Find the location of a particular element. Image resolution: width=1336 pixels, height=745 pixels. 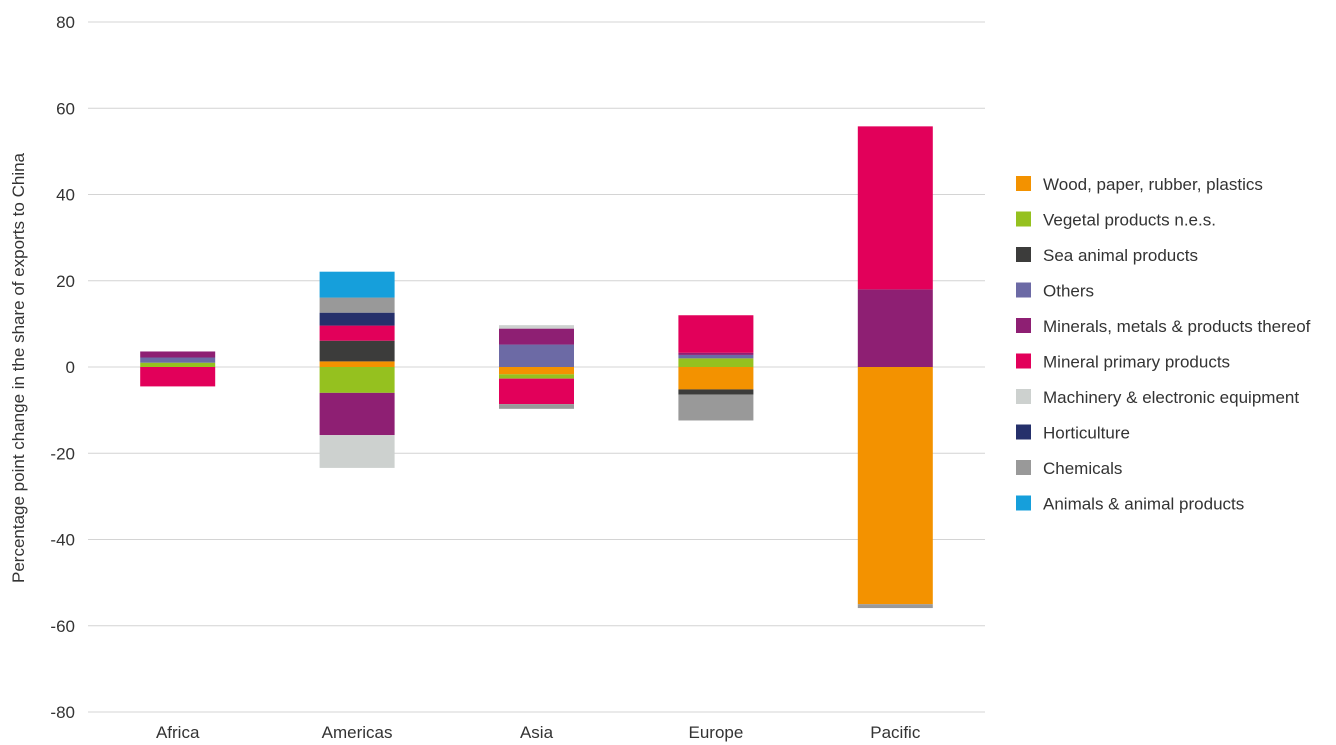

legend-label: Mineral primary products is located at coordinates (1136, 362).